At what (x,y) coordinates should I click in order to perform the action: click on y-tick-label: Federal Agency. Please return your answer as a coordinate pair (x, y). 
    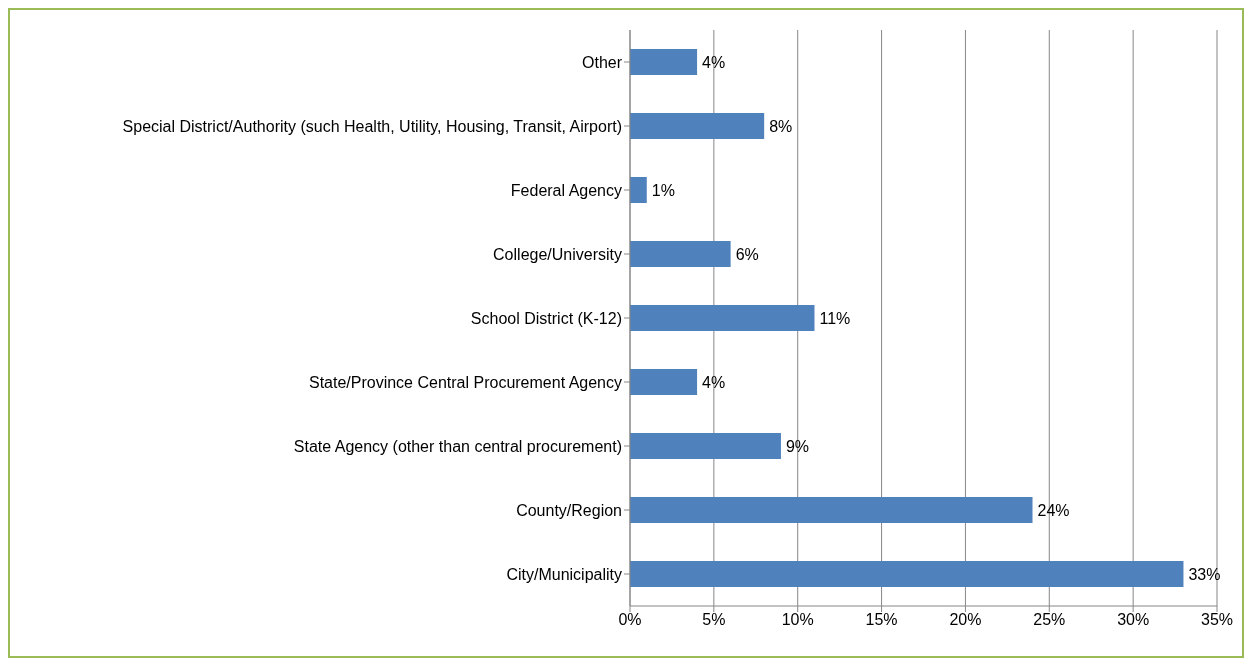
    Looking at the image, I should click on (566, 190).